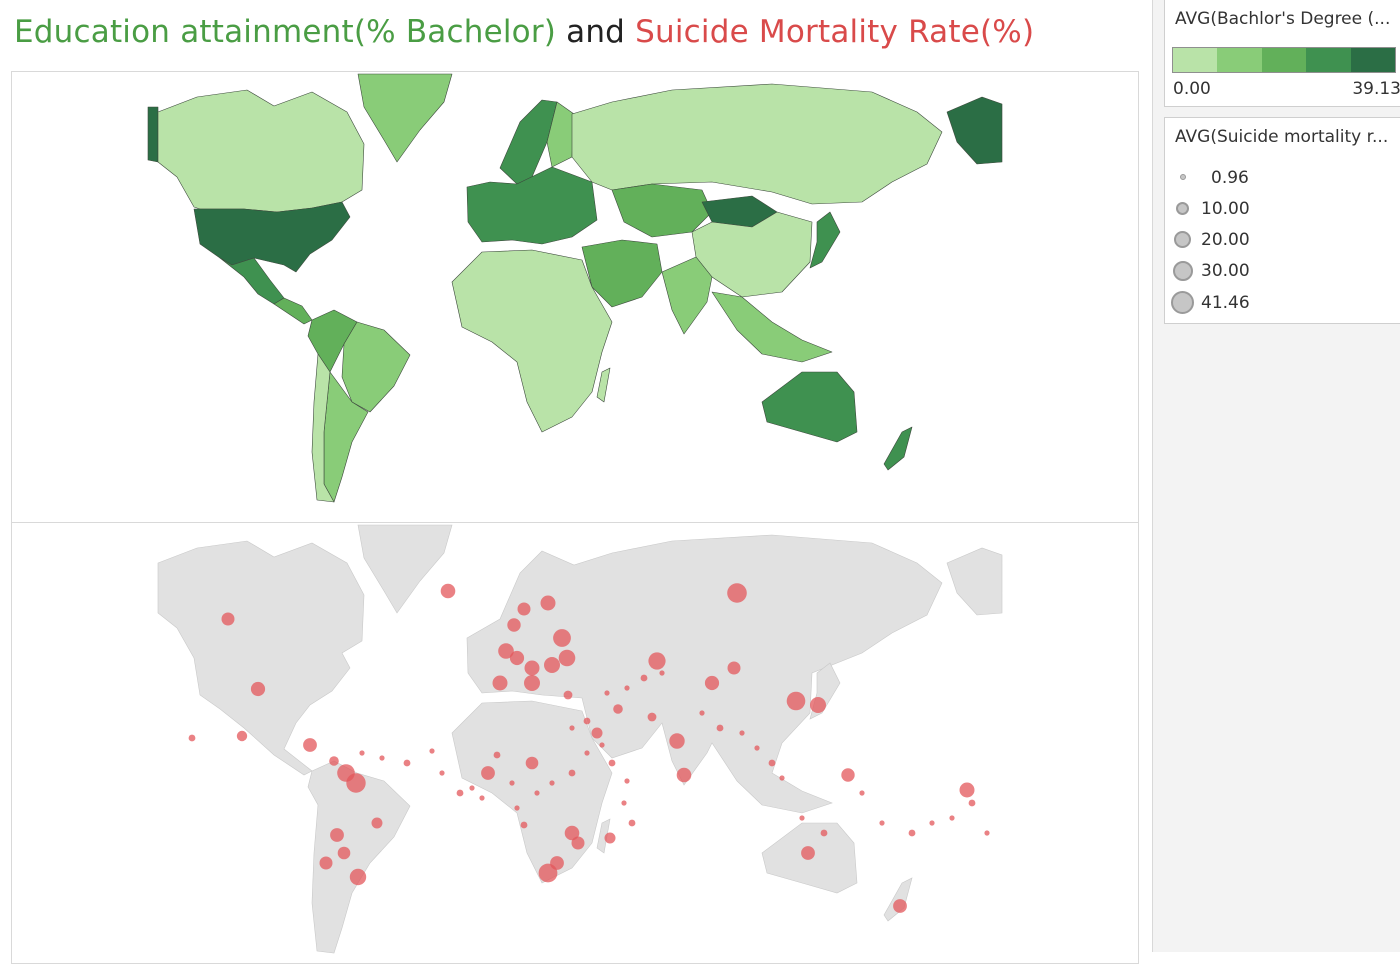  I want to click on region-southeast-asia, so click(772, 327).